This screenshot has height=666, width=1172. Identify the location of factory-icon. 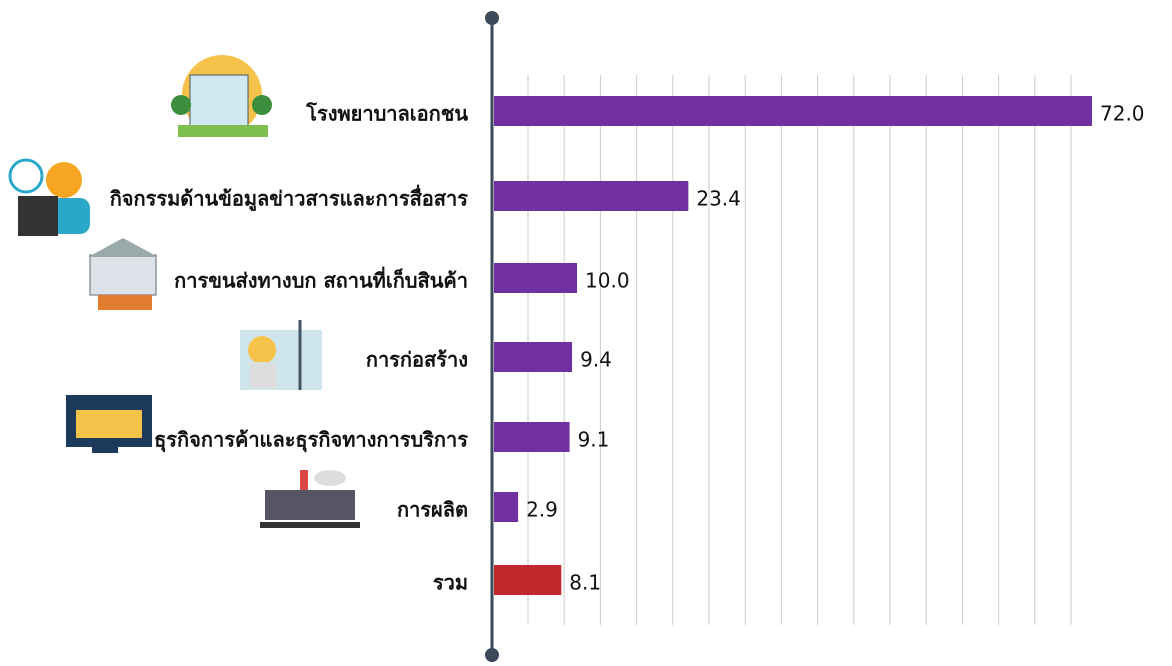
(310, 499).